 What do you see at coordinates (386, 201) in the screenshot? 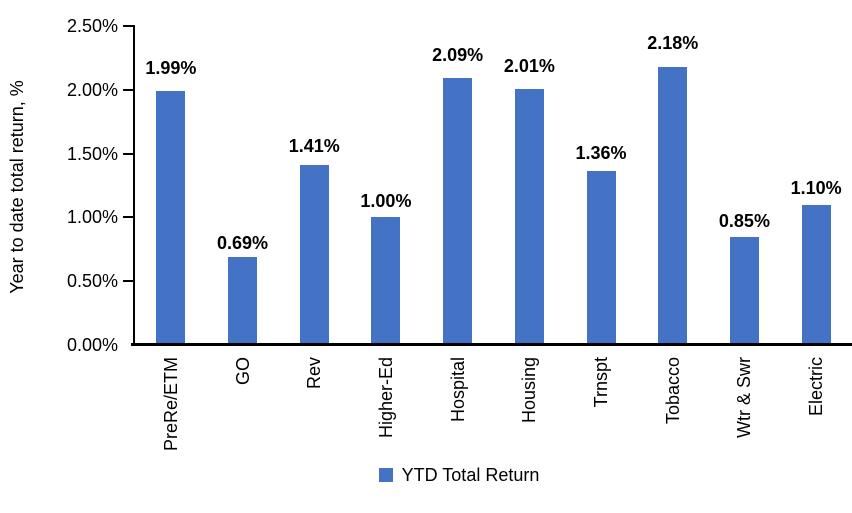
I see `bar-value-label: 1.00%` at bounding box center [386, 201].